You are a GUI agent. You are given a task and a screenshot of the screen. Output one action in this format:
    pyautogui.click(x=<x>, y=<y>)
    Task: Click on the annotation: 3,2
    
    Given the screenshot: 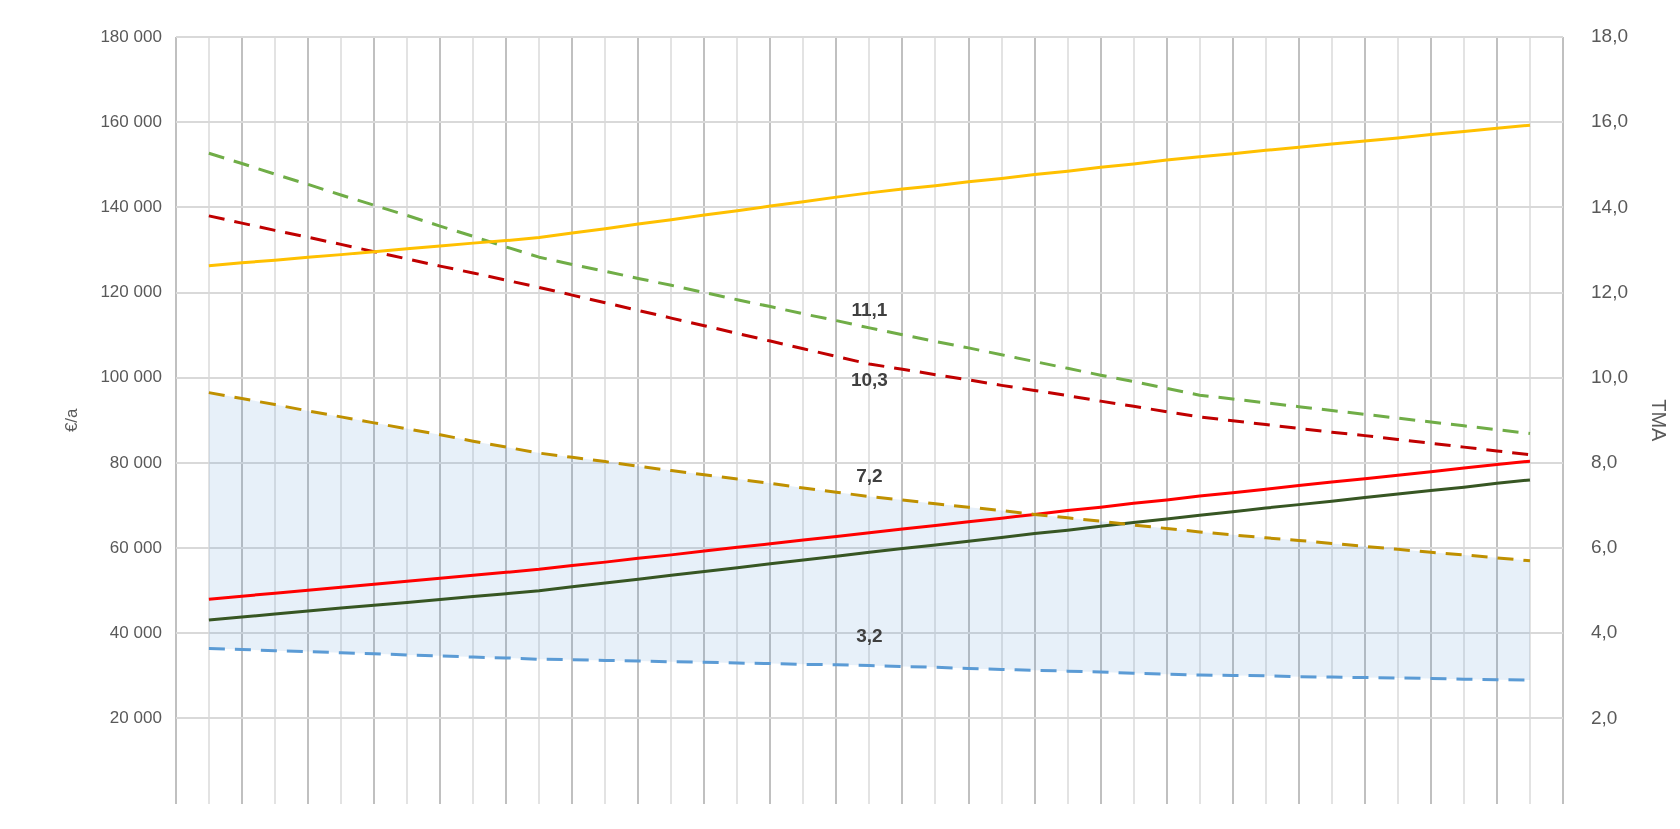 What is the action you would take?
    pyautogui.click(x=869, y=635)
    